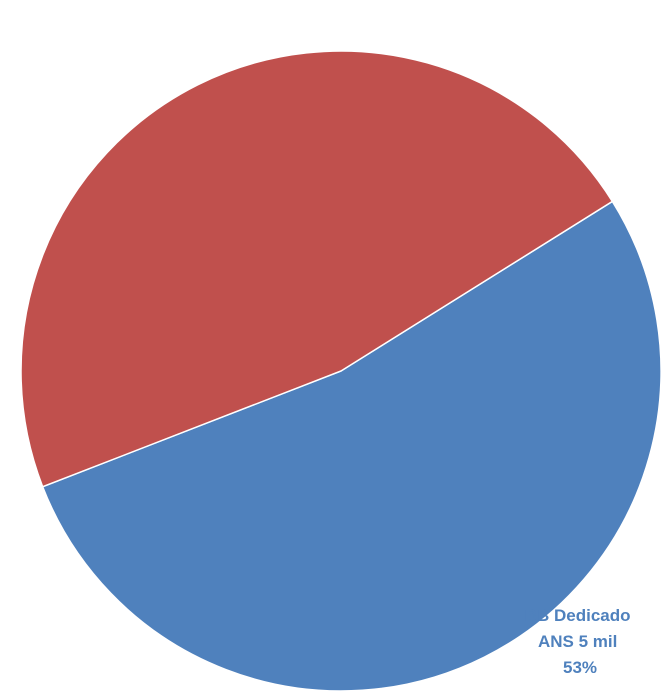 The height and width of the screenshot is (697, 661). Describe the element at coordinates (580, 667) in the screenshot. I see `slice-label-line-3: 53%` at that location.